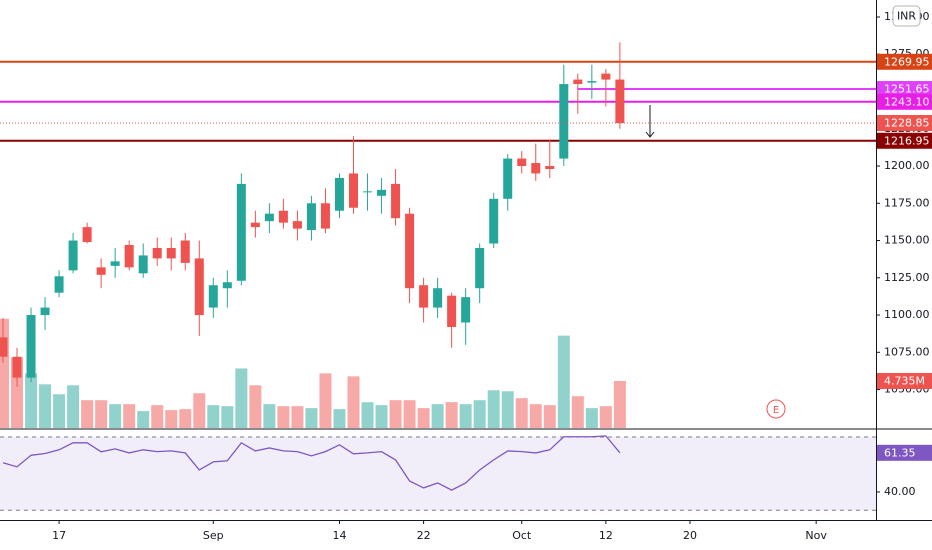  What do you see at coordinates (907, 351) in the screenshot?
I see `y-tick-label: 1075.00` at bounding box center [907, 351].